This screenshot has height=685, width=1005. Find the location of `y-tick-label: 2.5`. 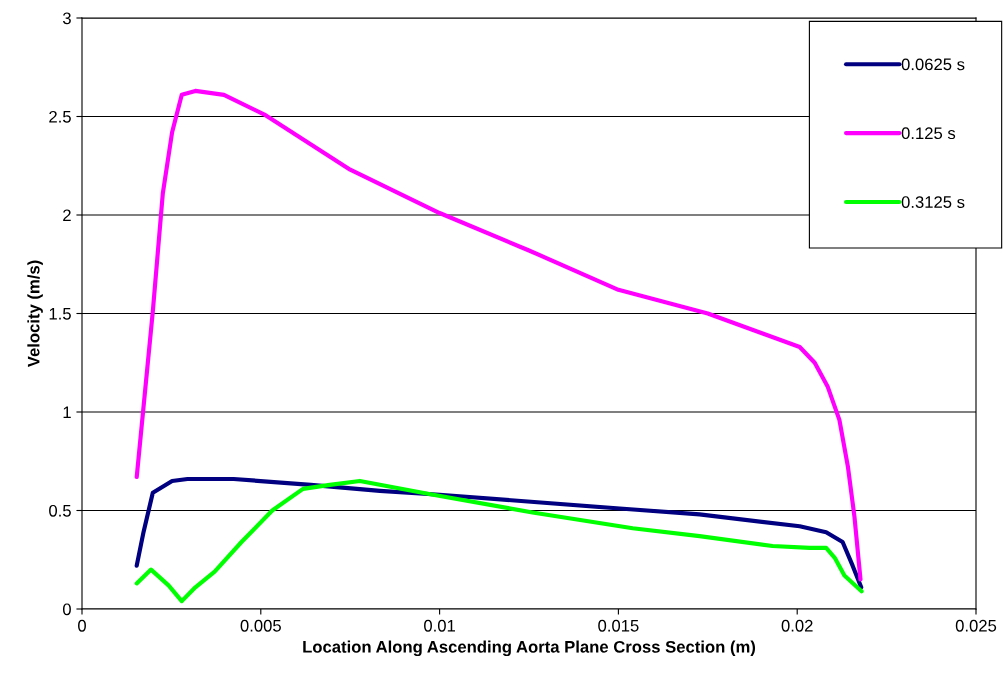

y-tick-label: 2.5 is located at coordinates (60, 116).